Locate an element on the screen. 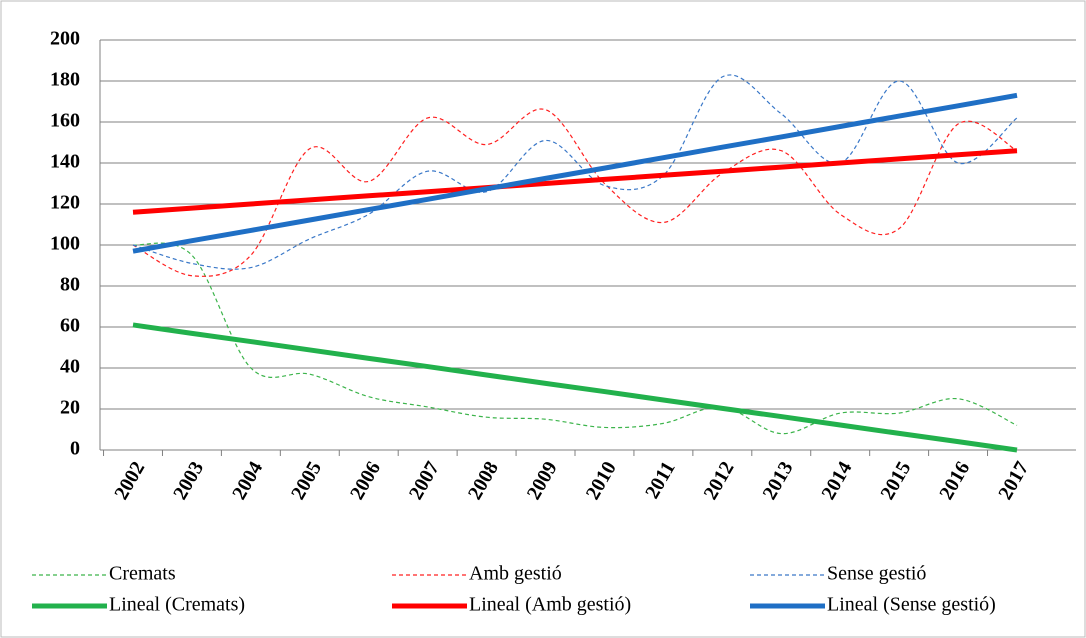 The height and width of the screenshot is (638, 1086). y-tick-label: 0 is located at coordinates (75, 449).